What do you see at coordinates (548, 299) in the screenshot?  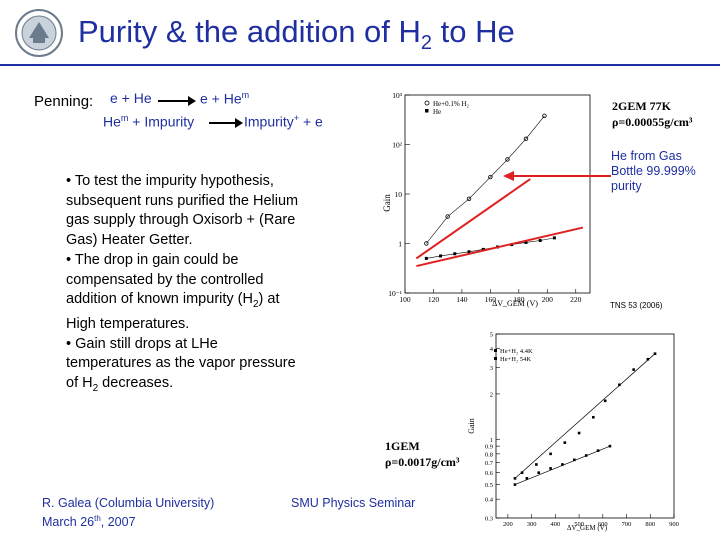 I see `chart-1-xtick-label: 200` at bounding box center [548, 299].